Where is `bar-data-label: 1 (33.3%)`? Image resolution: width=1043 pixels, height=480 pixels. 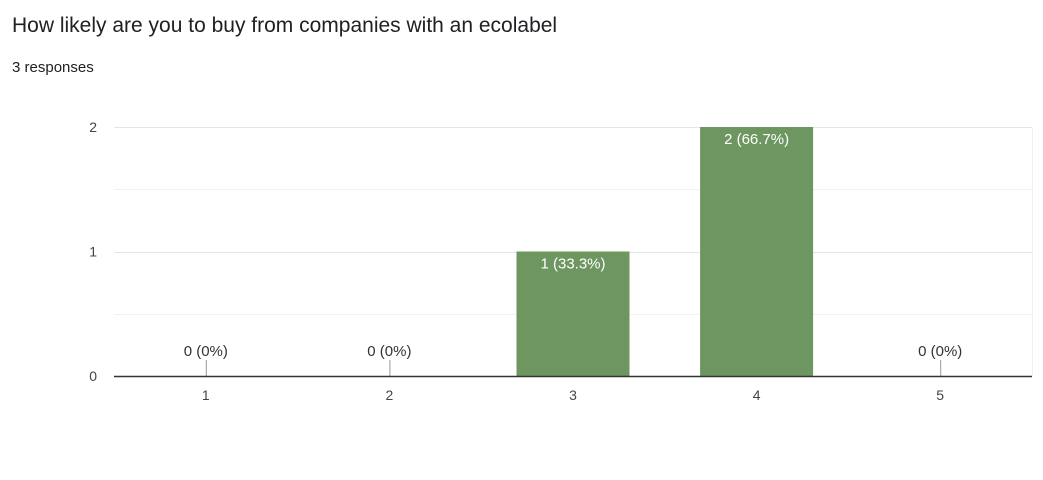
bar-data-label: 1 (33.3%) is located at coordinates (572, 264).